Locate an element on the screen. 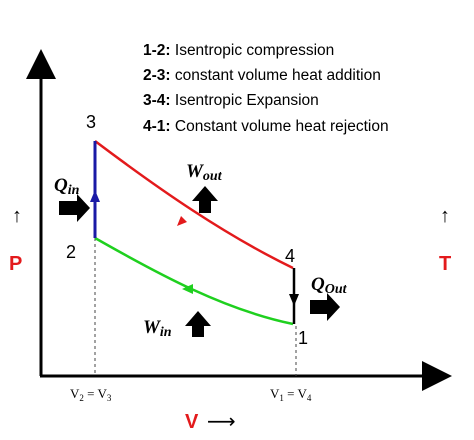 This screenshot has width=474, height=440. state-label-1: 1 is located at coordinates (303, 338).